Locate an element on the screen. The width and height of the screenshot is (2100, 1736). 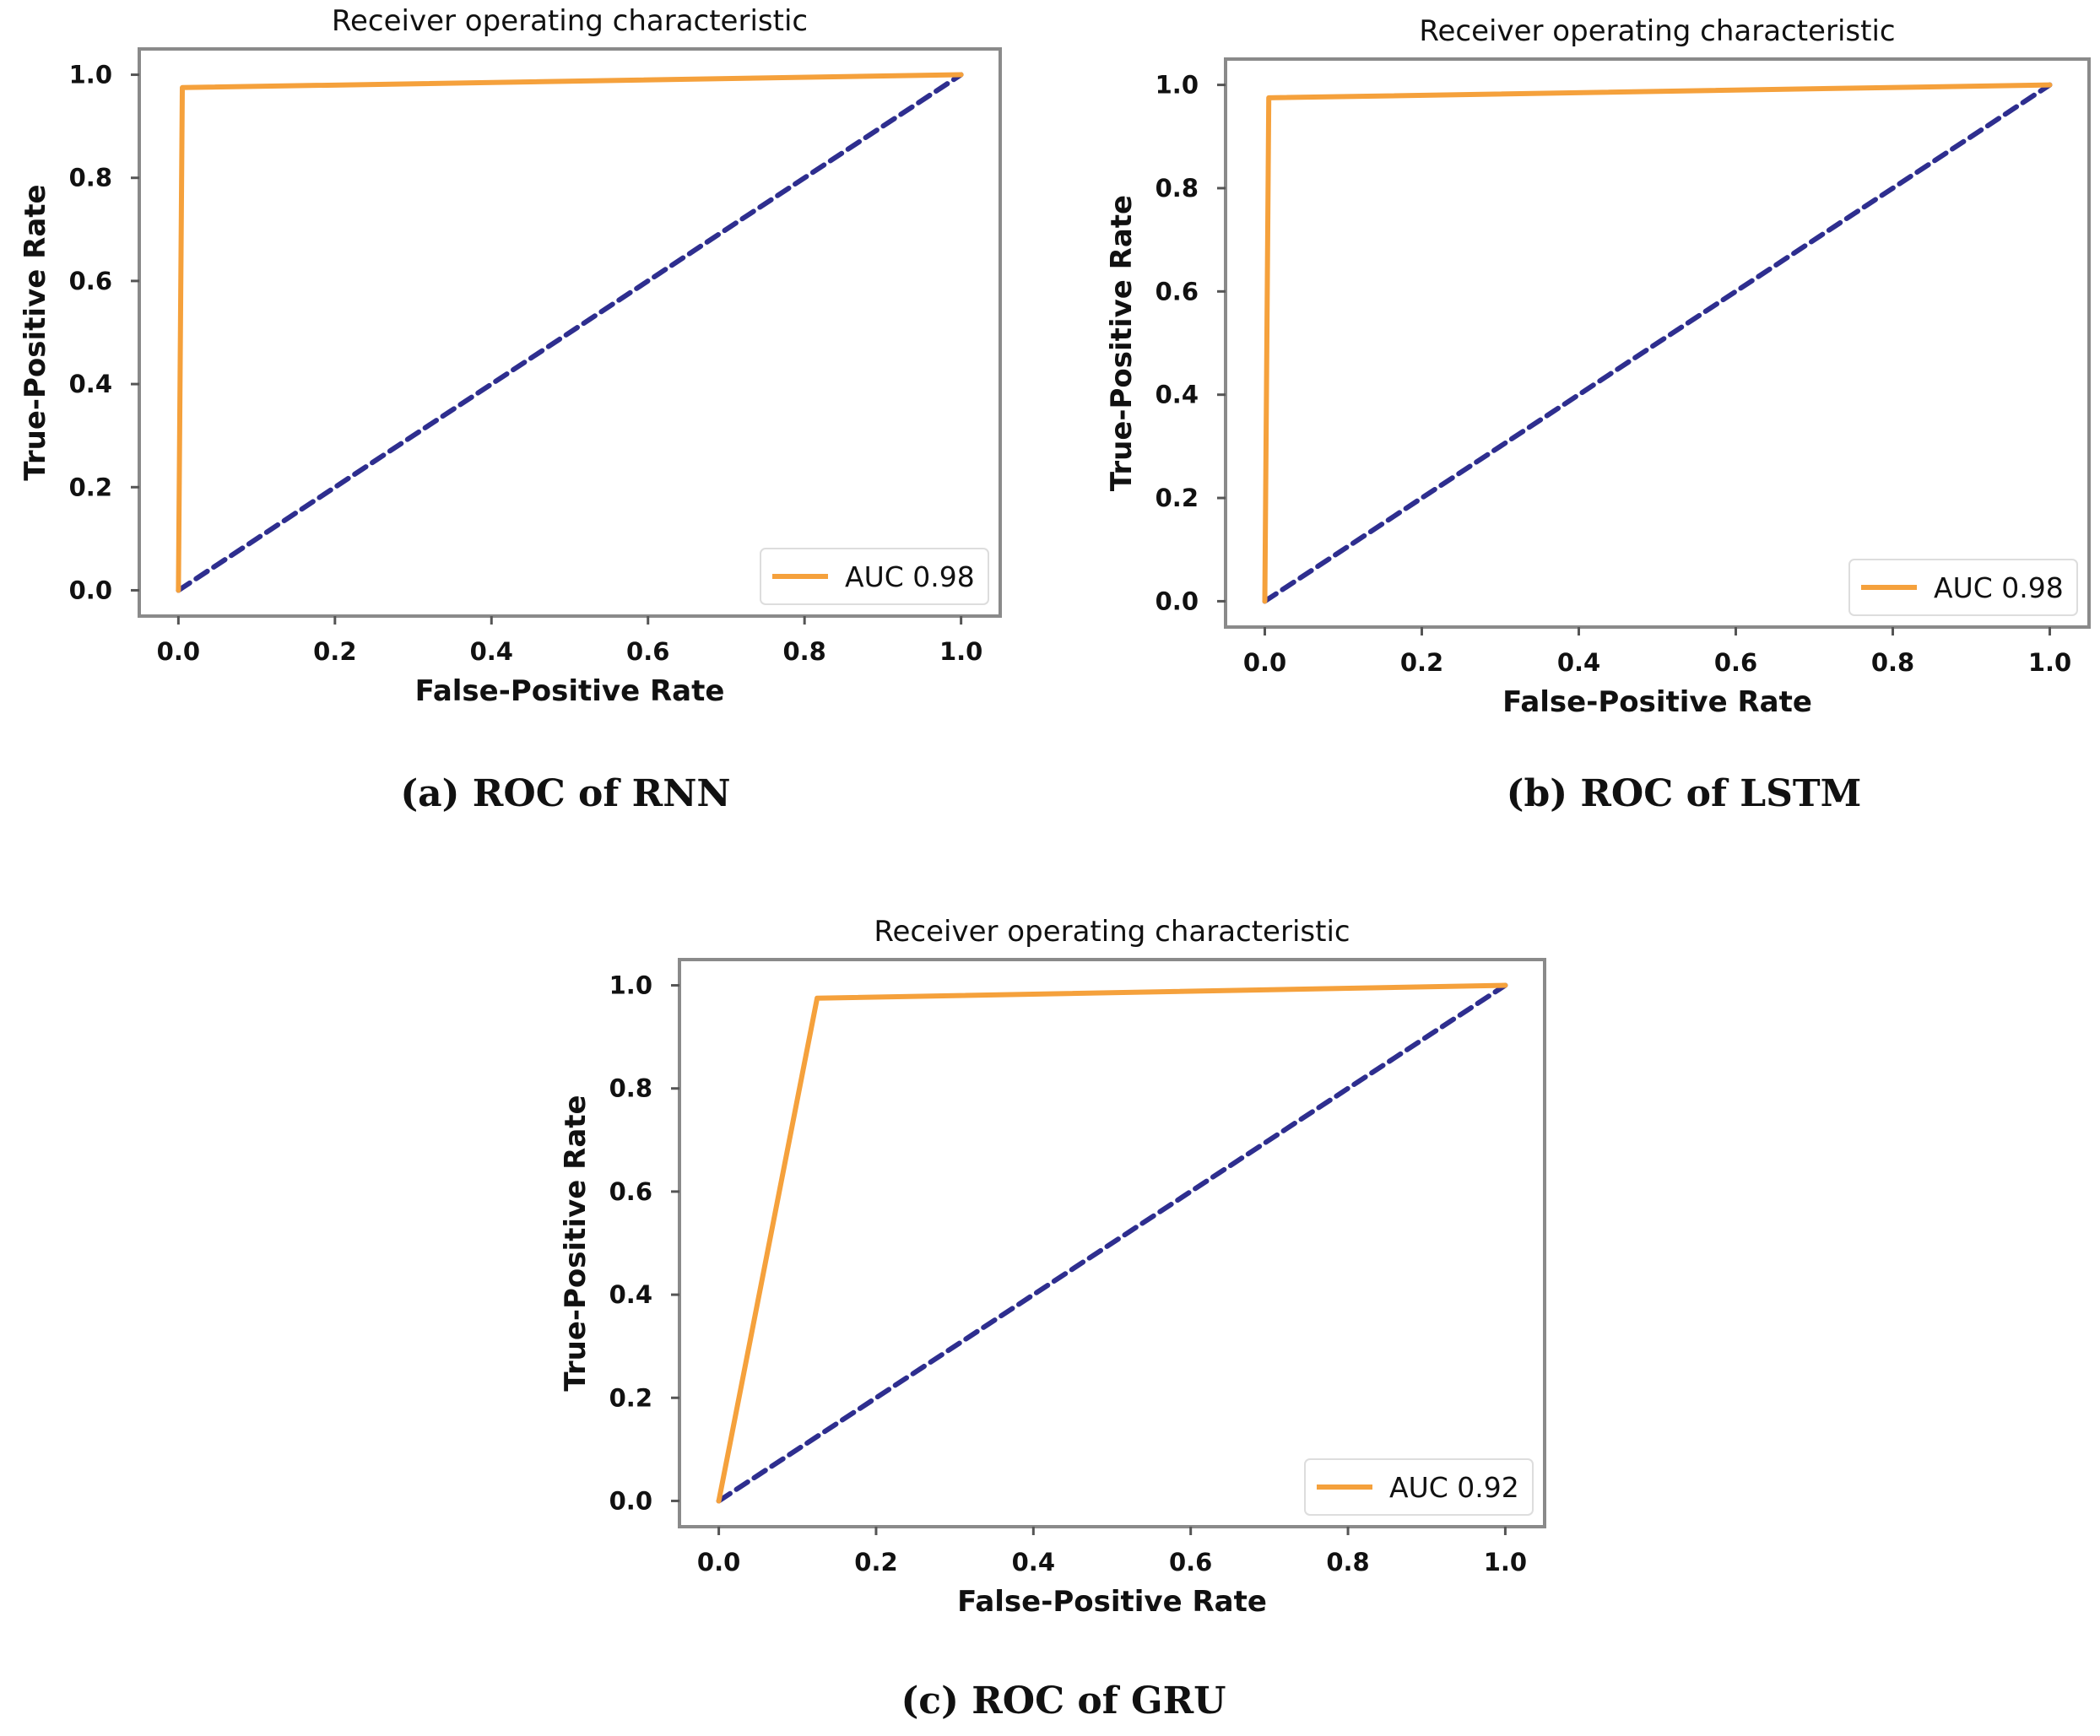
figure-caption: (a) ROC of RNN is located at coordinates (565, 793).